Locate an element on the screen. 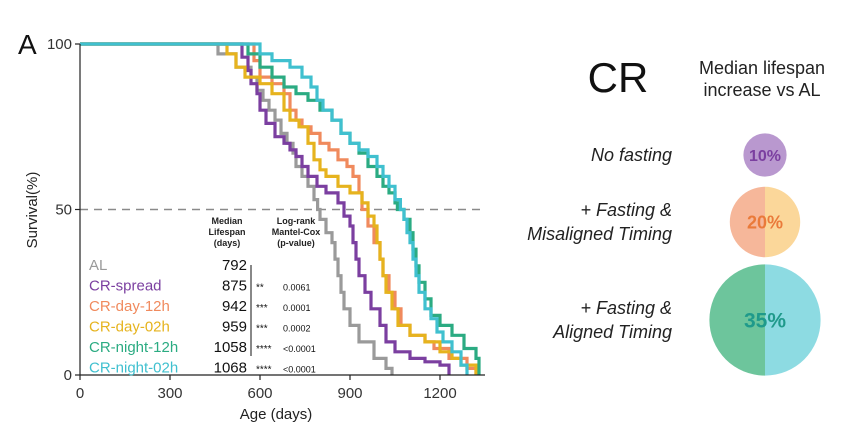 The image size is (857, 437). x-axis-title: Age (days) is located at coordinates (276, 414).